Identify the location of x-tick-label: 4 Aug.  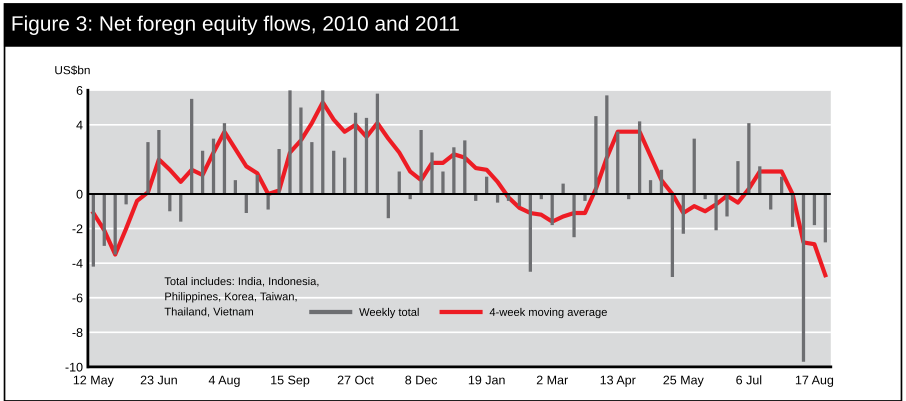
(224, 381).